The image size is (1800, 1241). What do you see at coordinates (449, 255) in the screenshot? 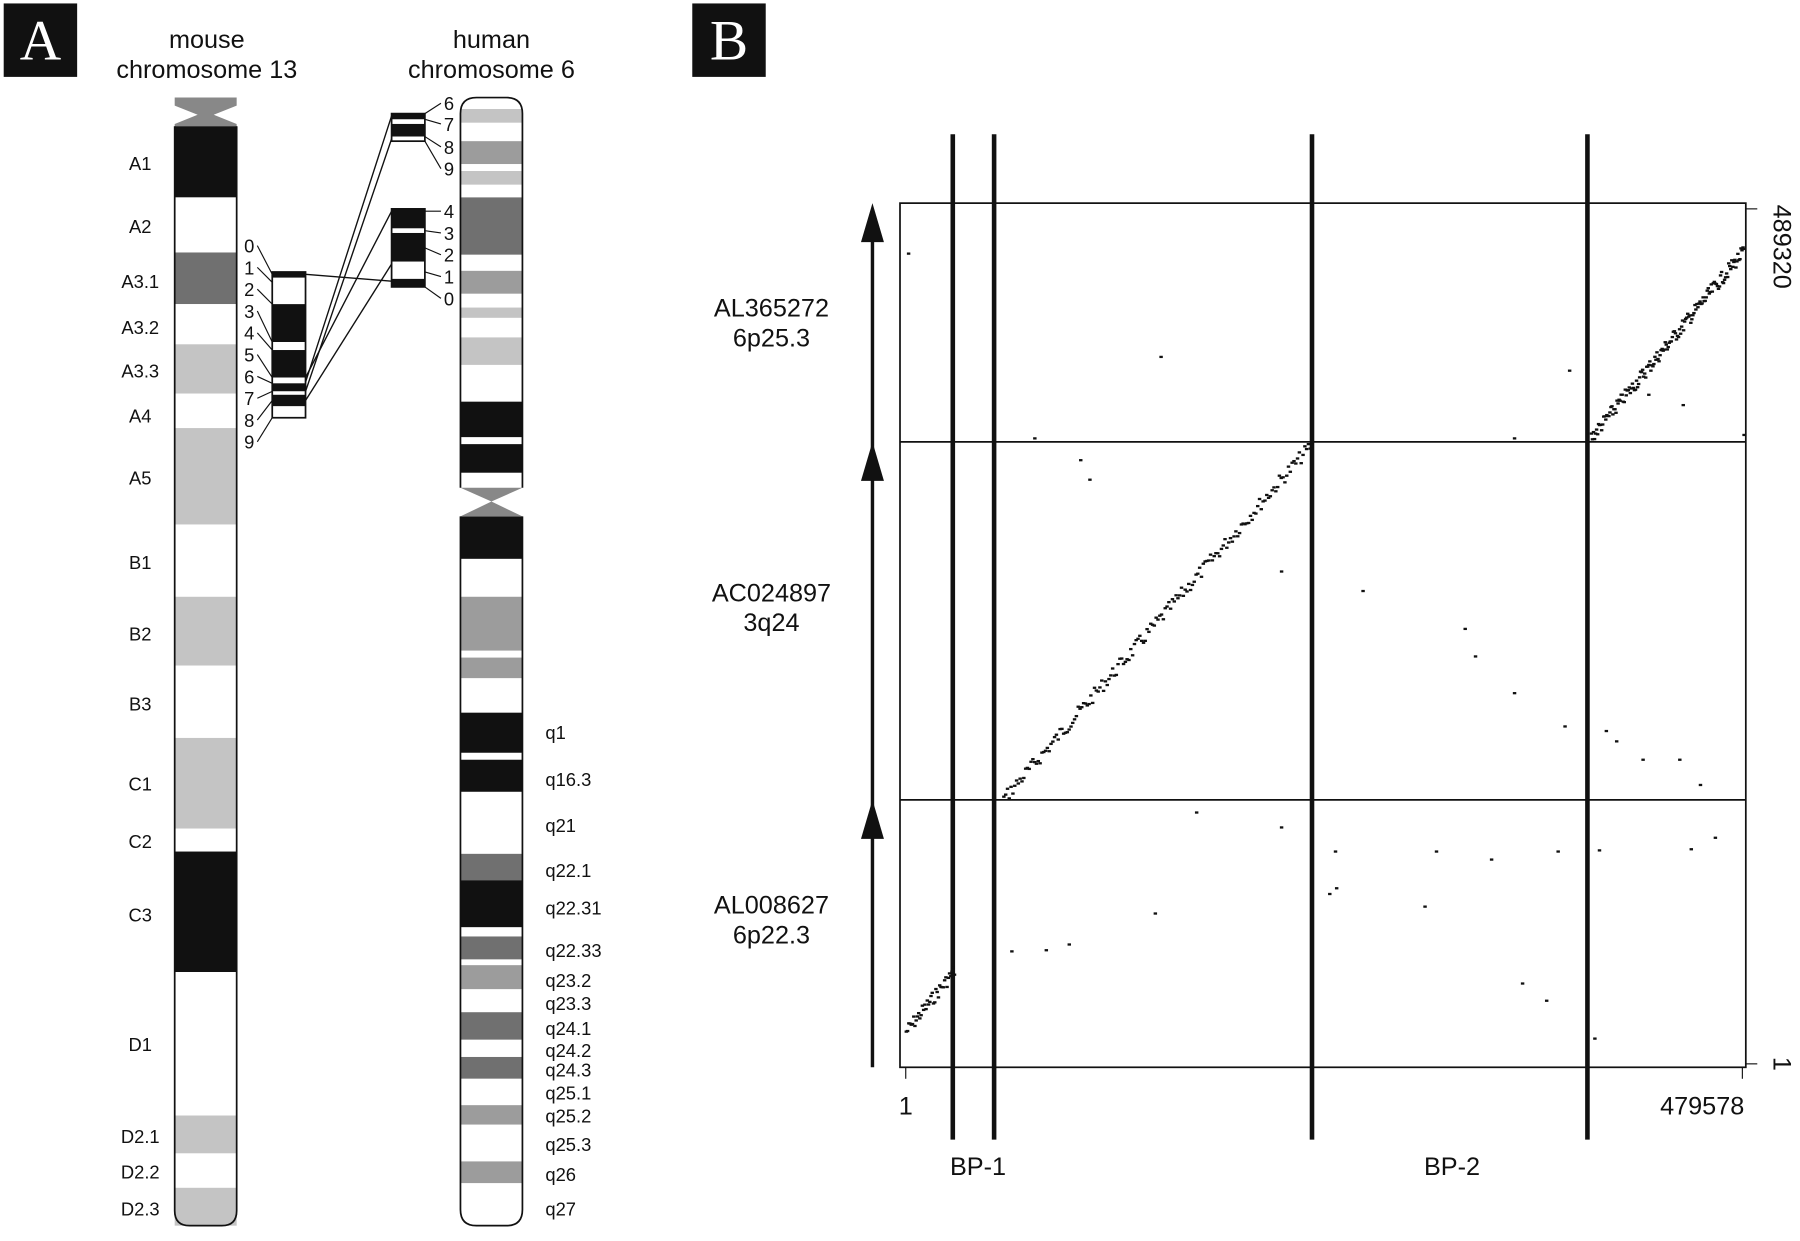
I see `marker-label: 2` at bounding box center [449, 255].